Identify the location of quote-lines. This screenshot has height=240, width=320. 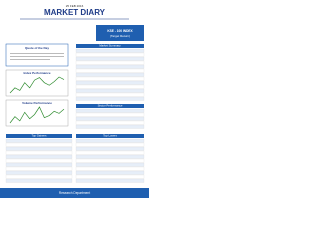
(37, 56).